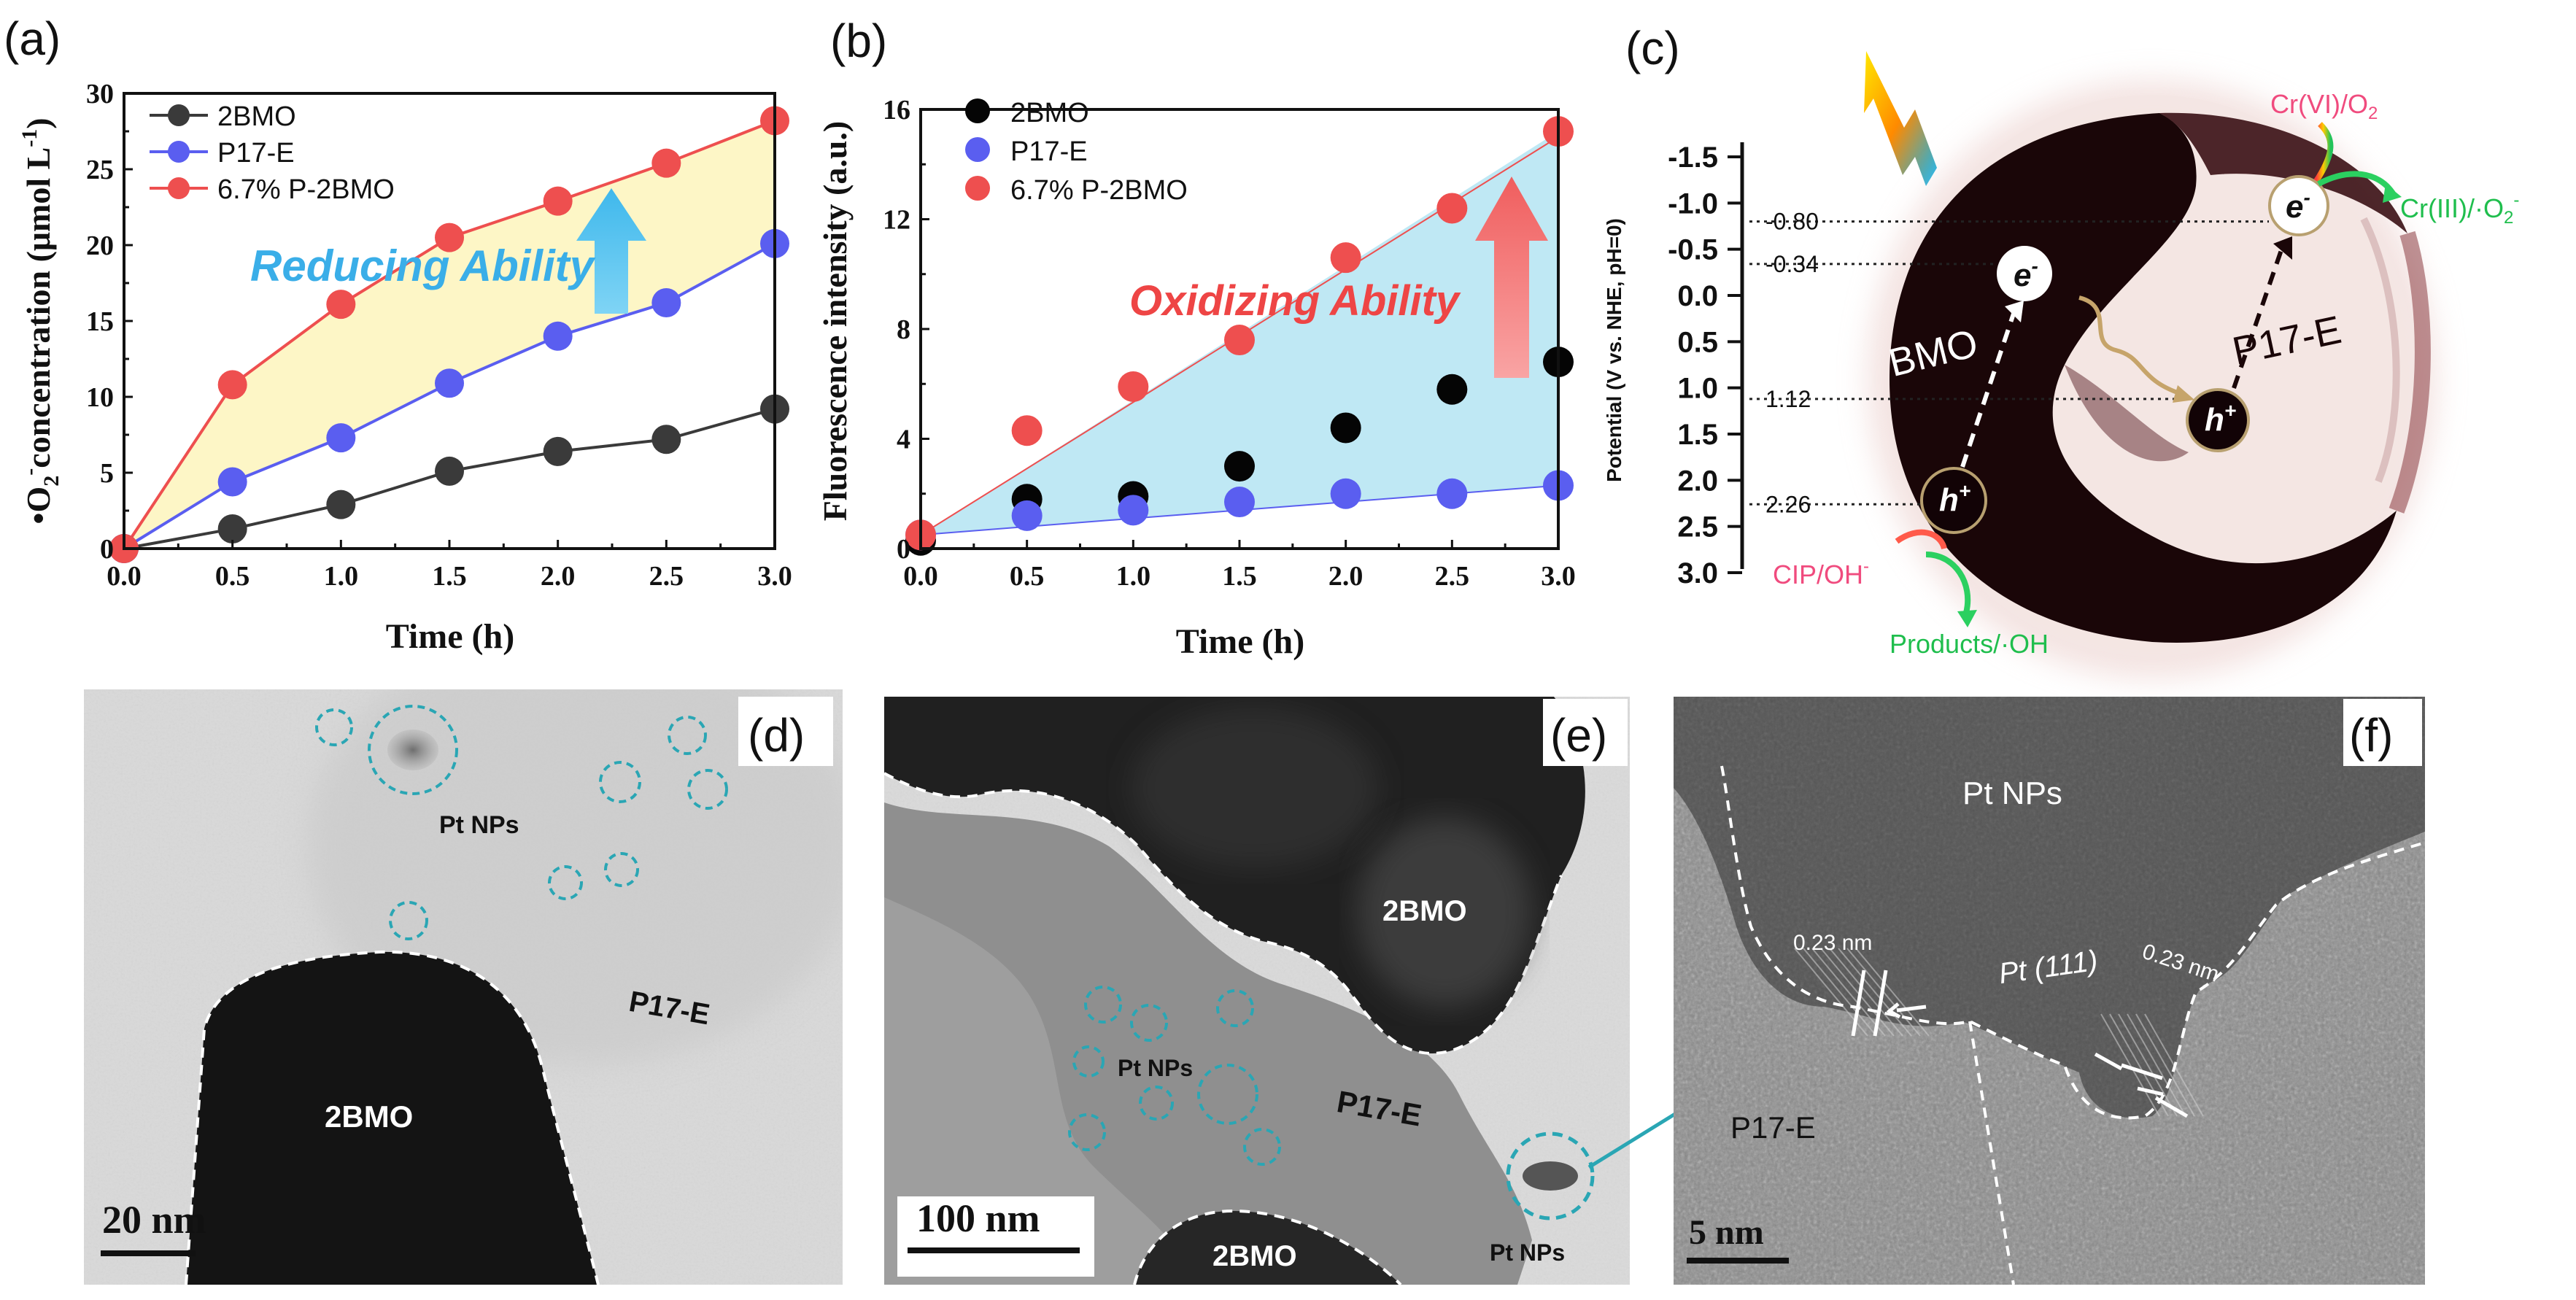  I want to click on legend-label-p2bmo: 6.7% P-2BMO, so click(306, 189).